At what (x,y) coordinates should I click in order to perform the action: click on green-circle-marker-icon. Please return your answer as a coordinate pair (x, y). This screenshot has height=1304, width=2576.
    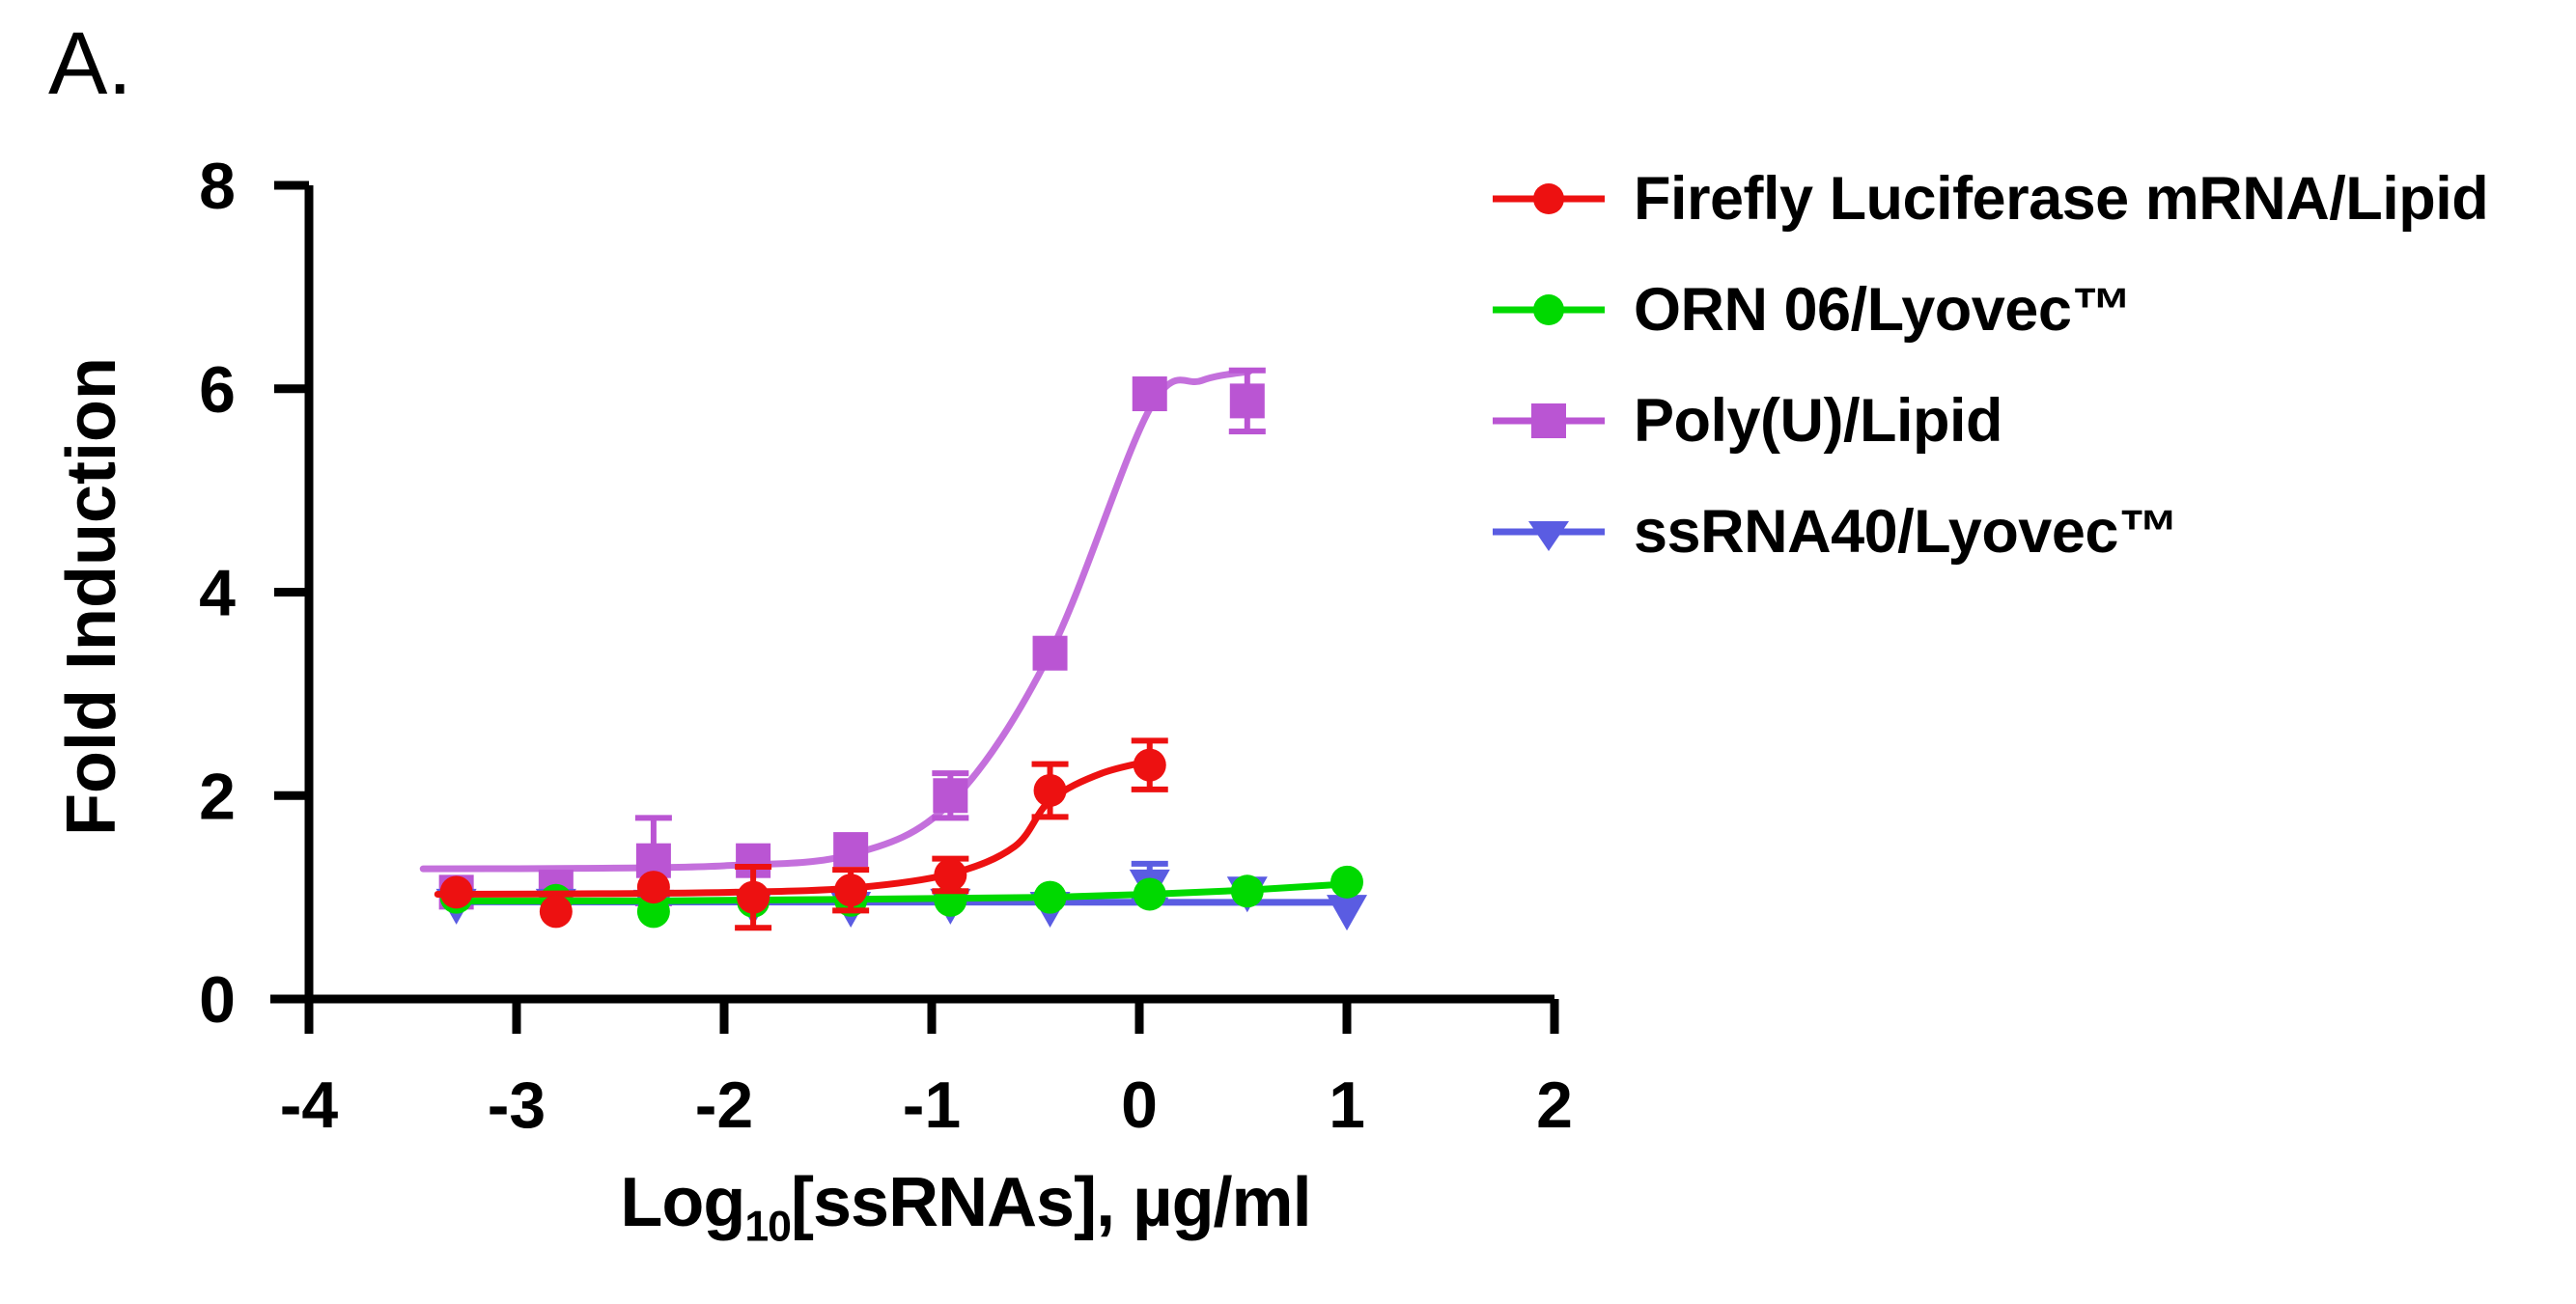
    Looking at the image, I should click on (1549, 309).